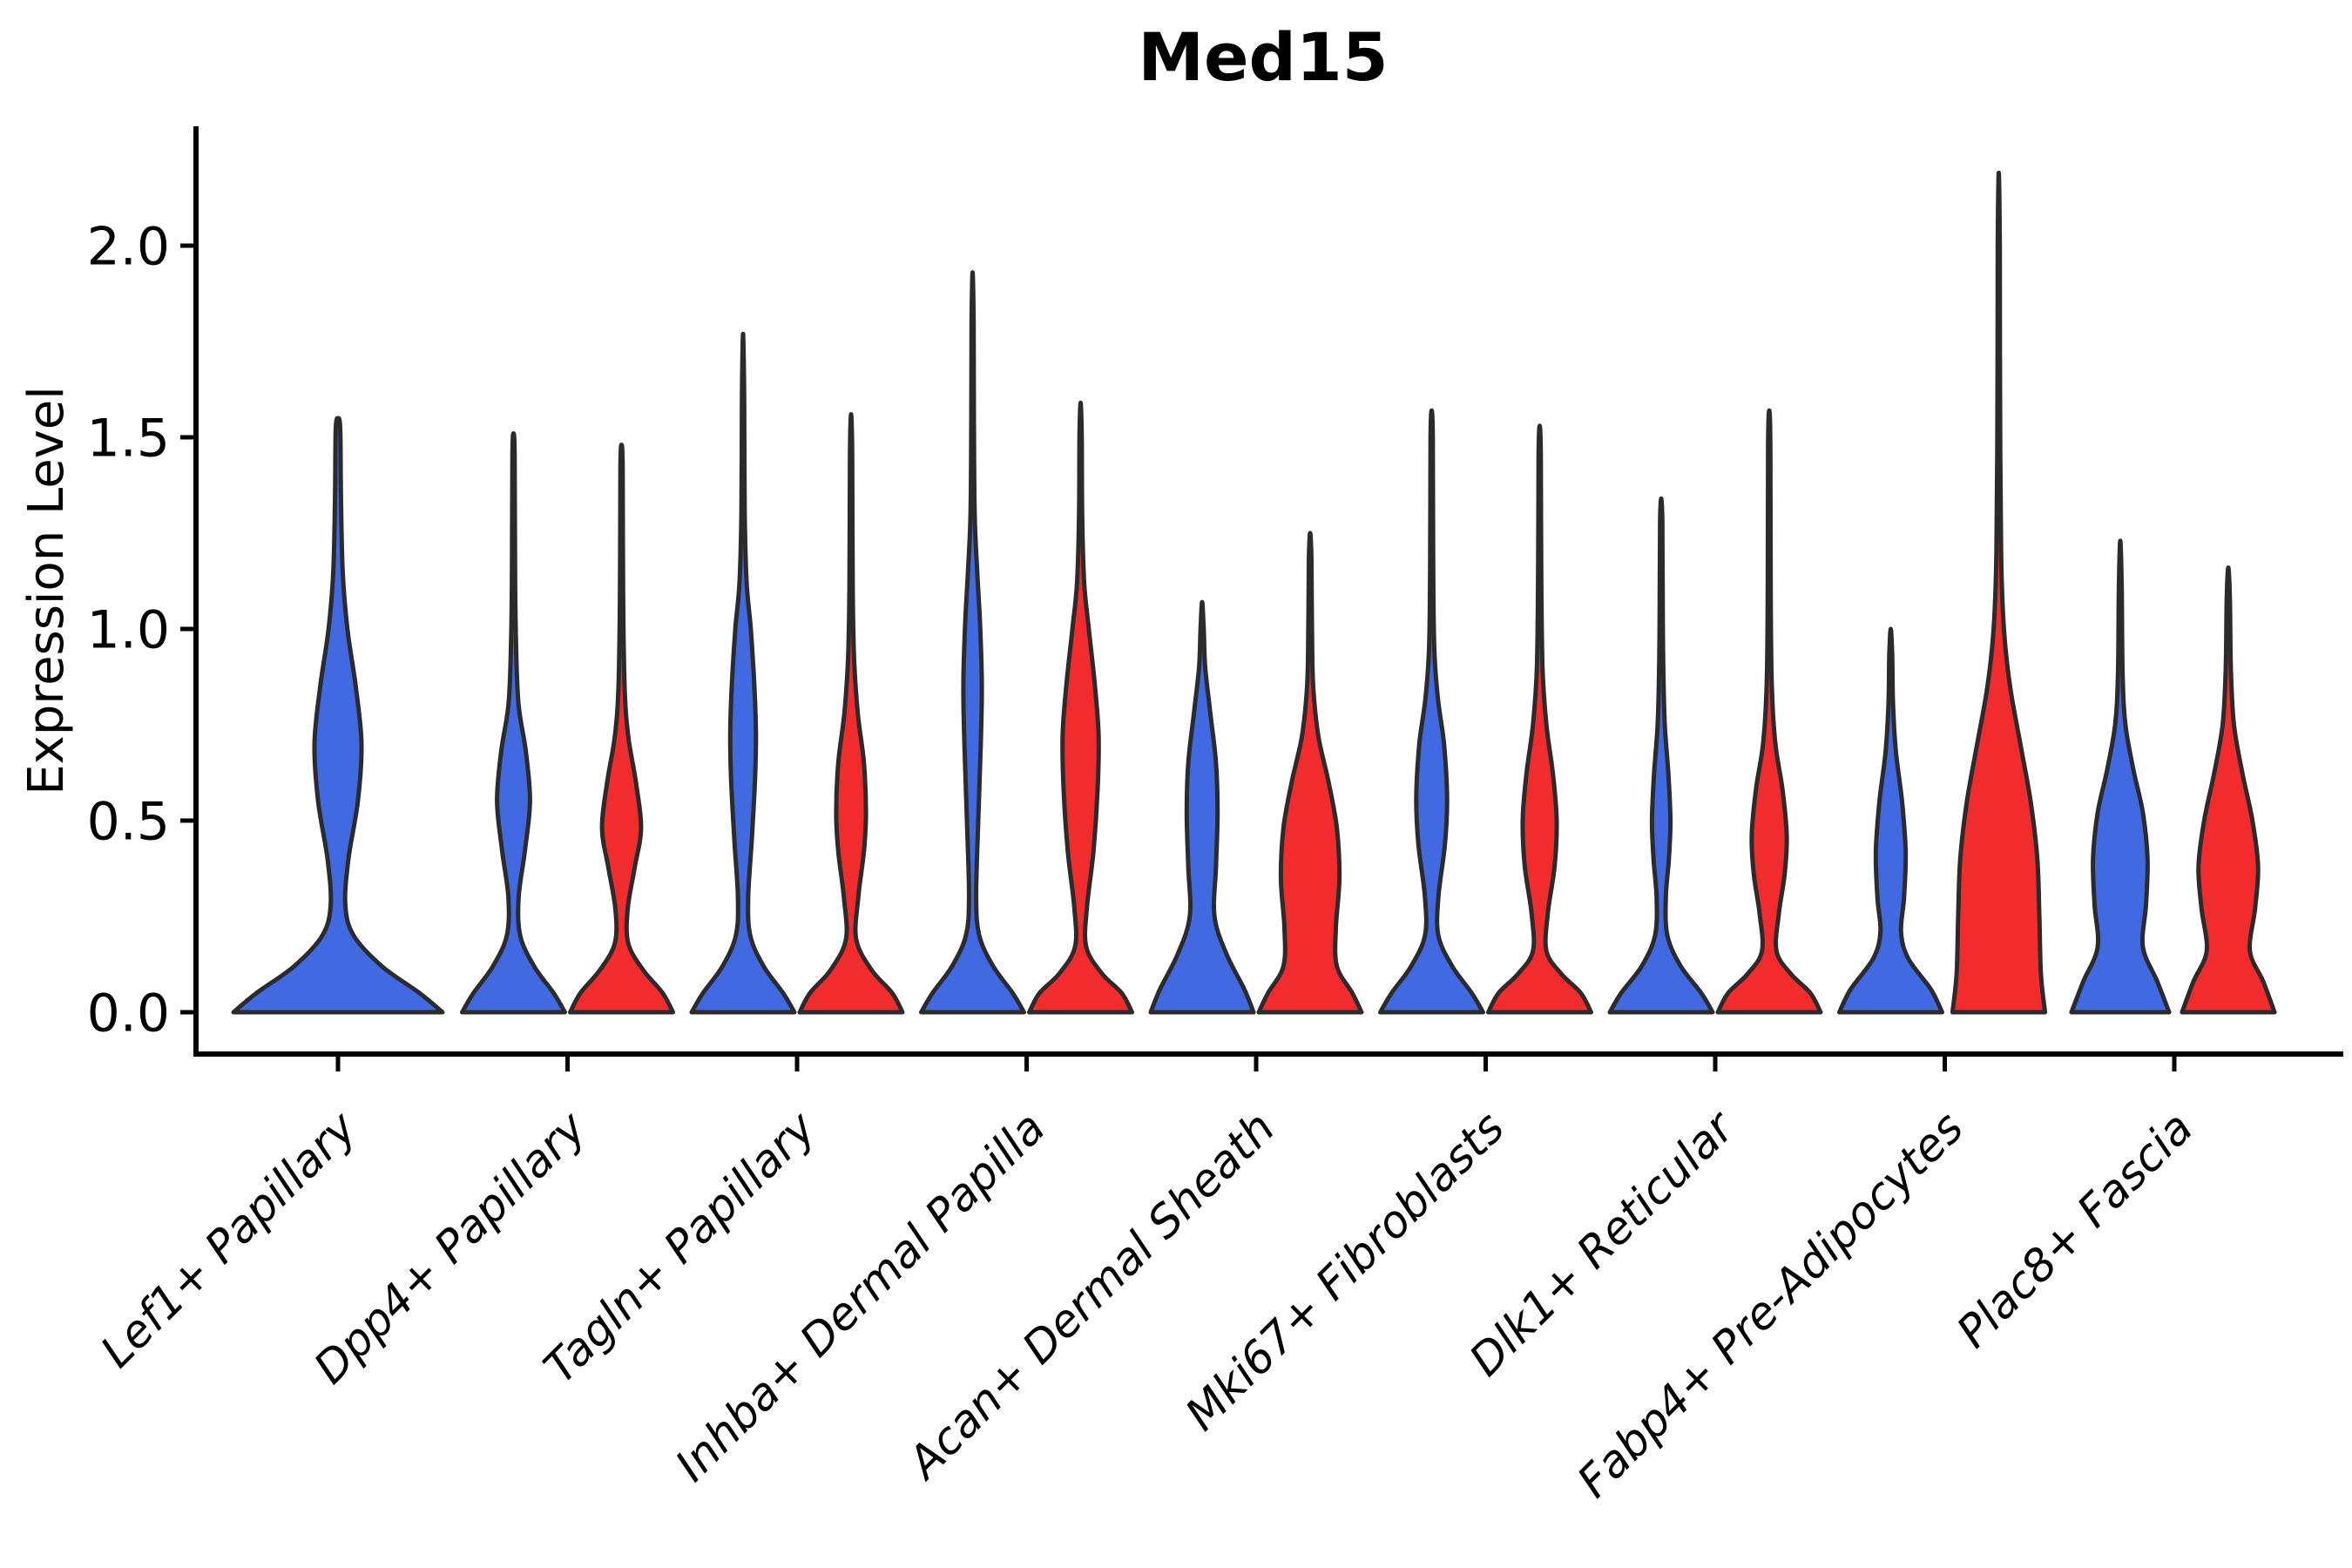 The height and width of the screenshot is (1568, 2352). I want to click on y-axis-label: Expression Level, so click(46, 590).